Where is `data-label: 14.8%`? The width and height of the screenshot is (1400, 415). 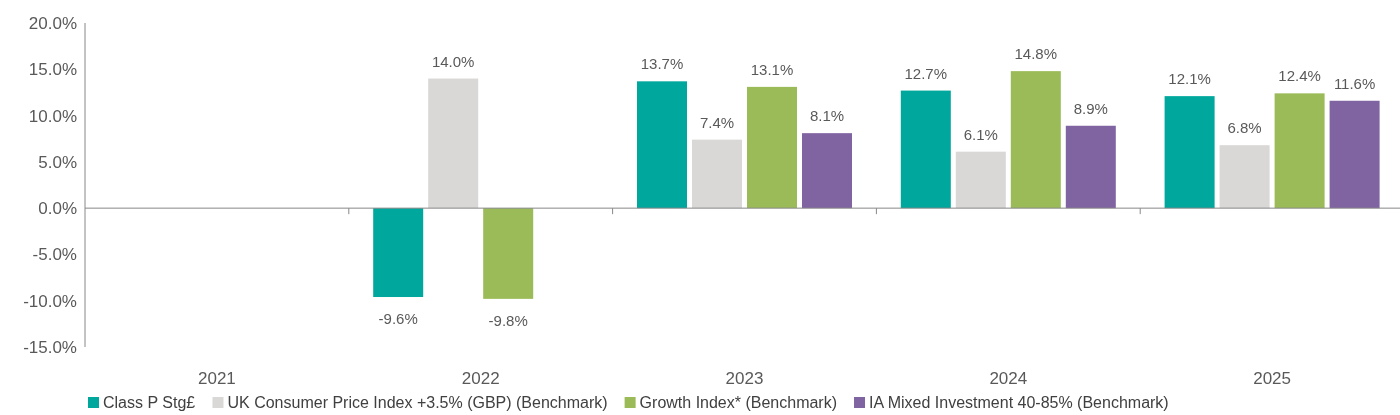 data-label: 14.8% is located at coordinates (1036, 54).